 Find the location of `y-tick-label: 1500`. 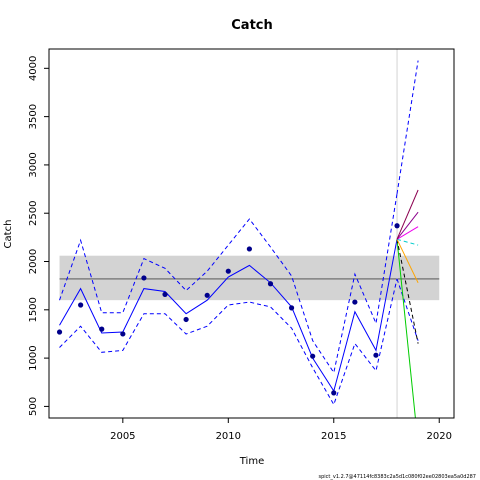

y-tick-label: 1500 is located at coordinates (33, 309).